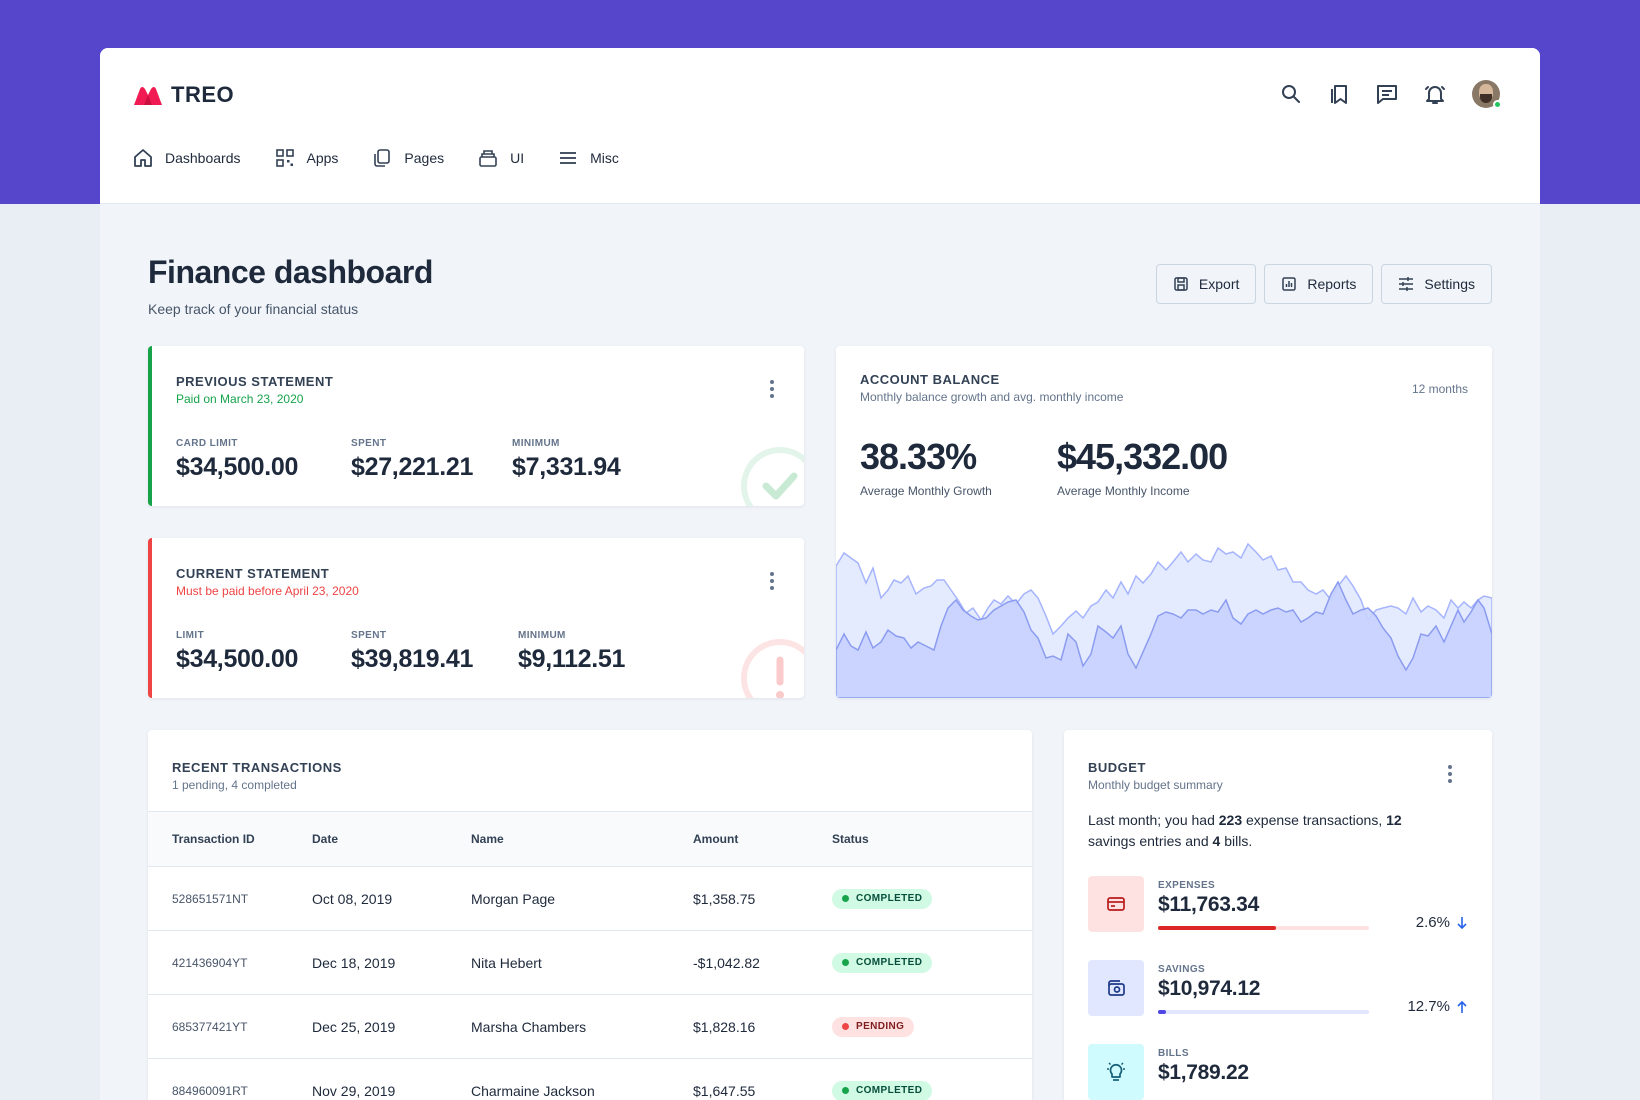 The image size is (1640, 1100). I want to click on credit-card-icon, so click(1116, 904).